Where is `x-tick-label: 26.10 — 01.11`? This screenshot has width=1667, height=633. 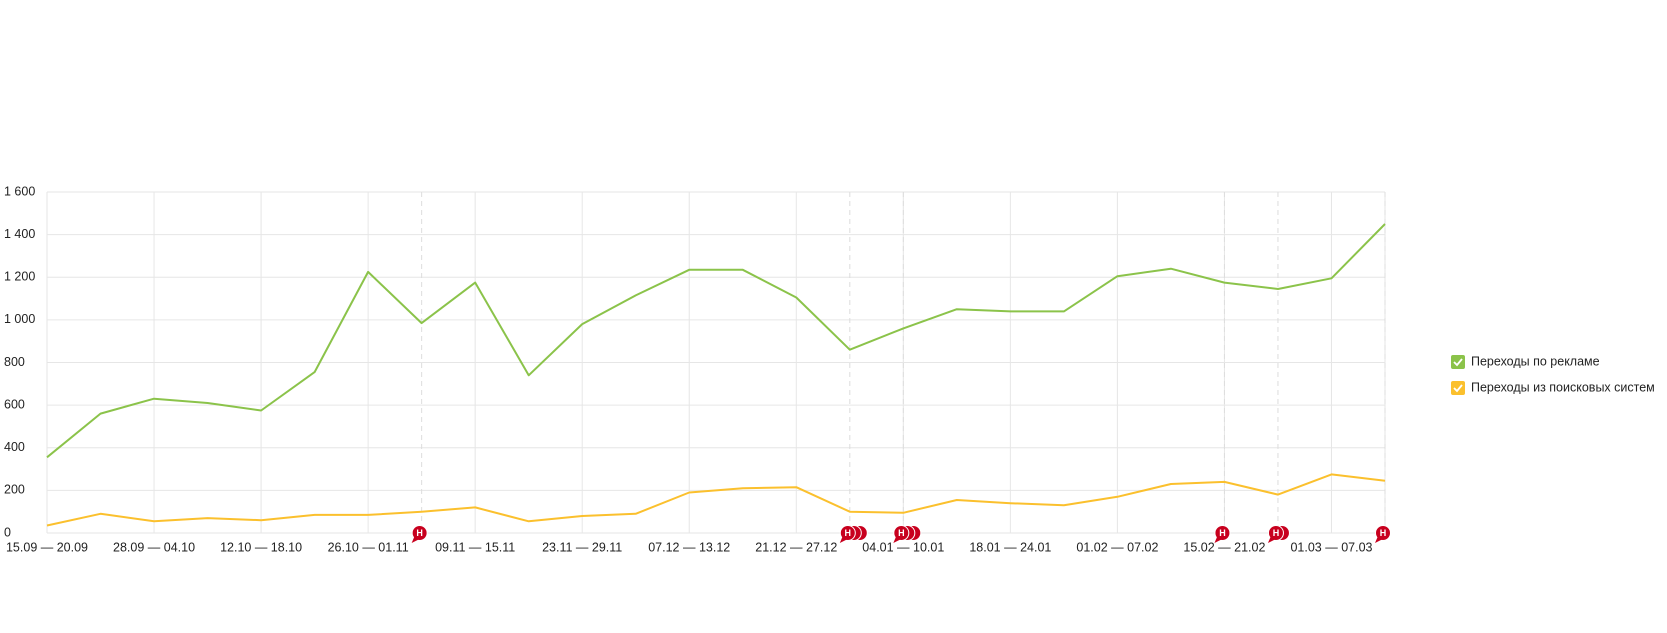
x-tick-label: 26.10 — 01.11 is located at coordinates (368, 547).